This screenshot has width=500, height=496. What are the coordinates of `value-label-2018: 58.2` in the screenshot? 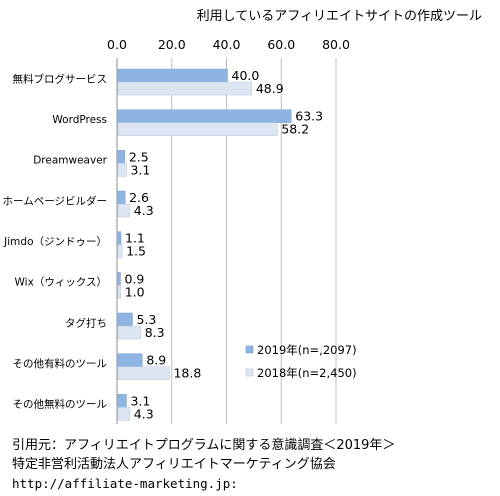 It's located at (295, 129).